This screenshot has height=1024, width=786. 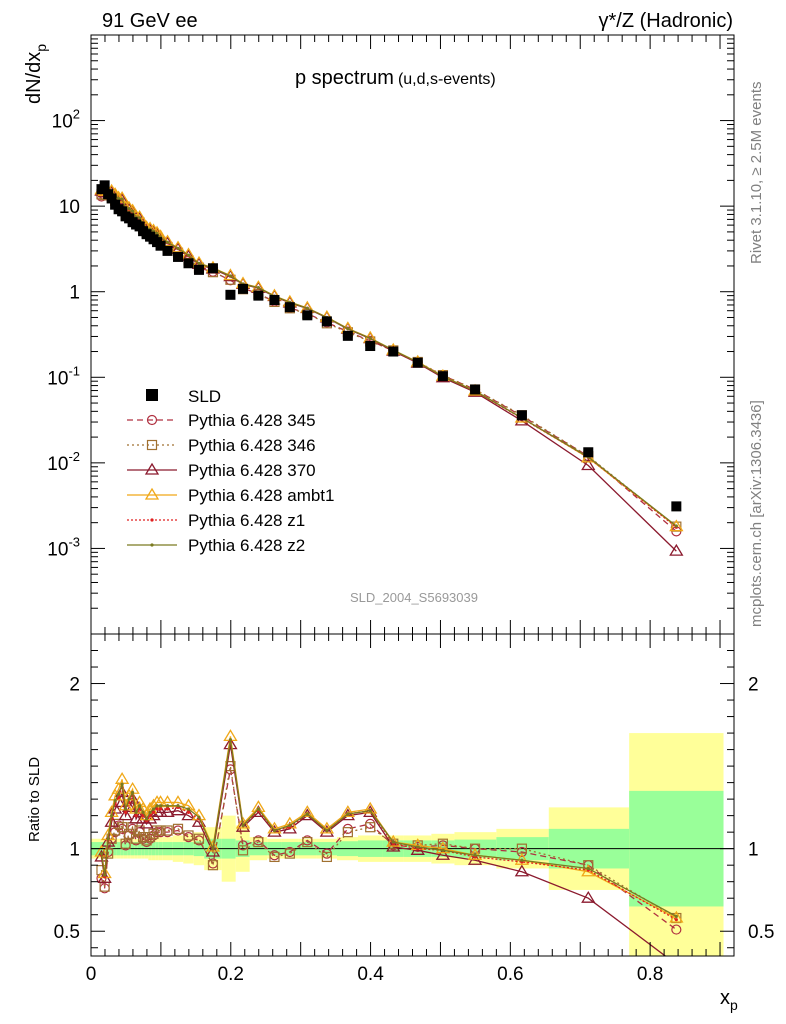 I want to click on x-tick-label: 0.6, so click(x=510, y=974).